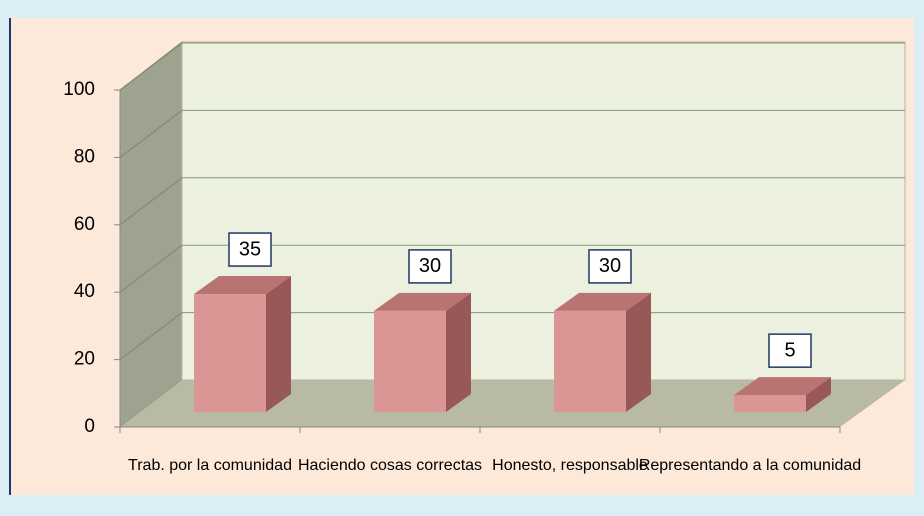 The image size is (924, 516). Describe the element at coordinates (512, 403) in the screenshot. I see `floor` at that location.